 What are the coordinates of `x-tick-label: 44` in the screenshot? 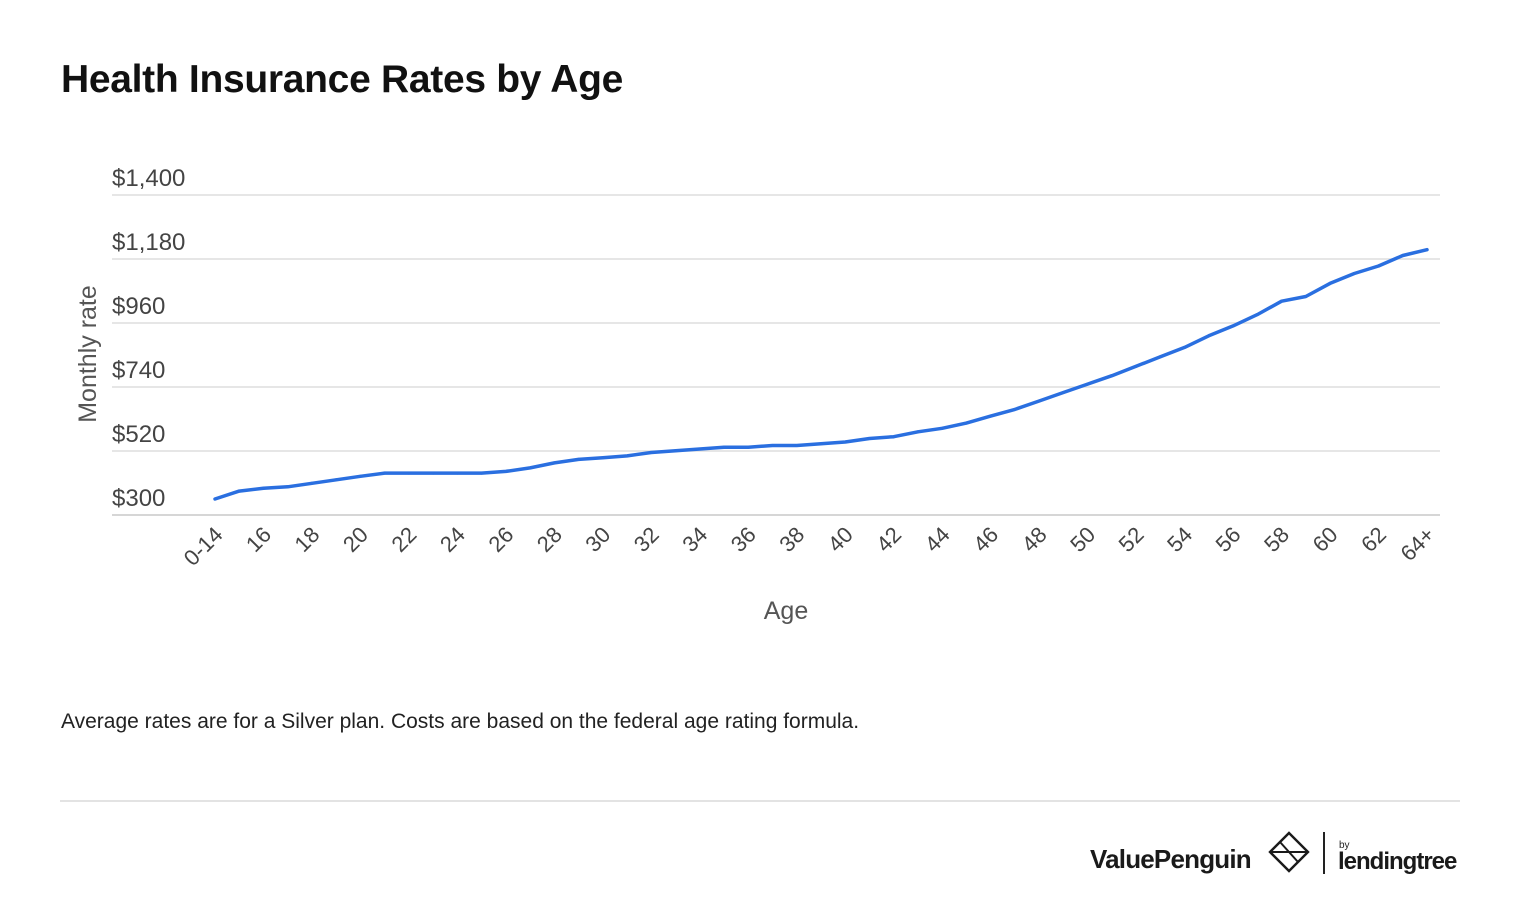 It's located at (937, 539).